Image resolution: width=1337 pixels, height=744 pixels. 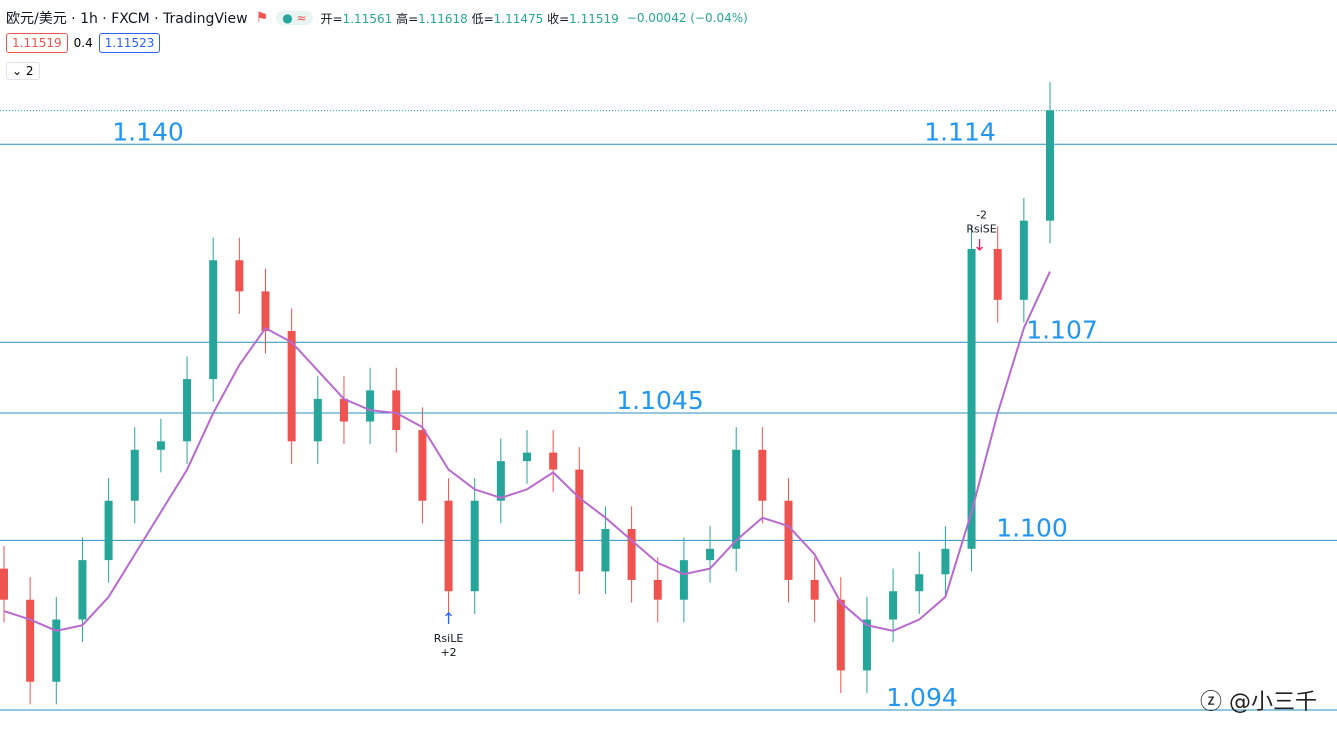 What do you see at coordinates (594, 18) in the screenshot?
I see `ohlc-value: 1.11519` at bounding box center [594, 18].